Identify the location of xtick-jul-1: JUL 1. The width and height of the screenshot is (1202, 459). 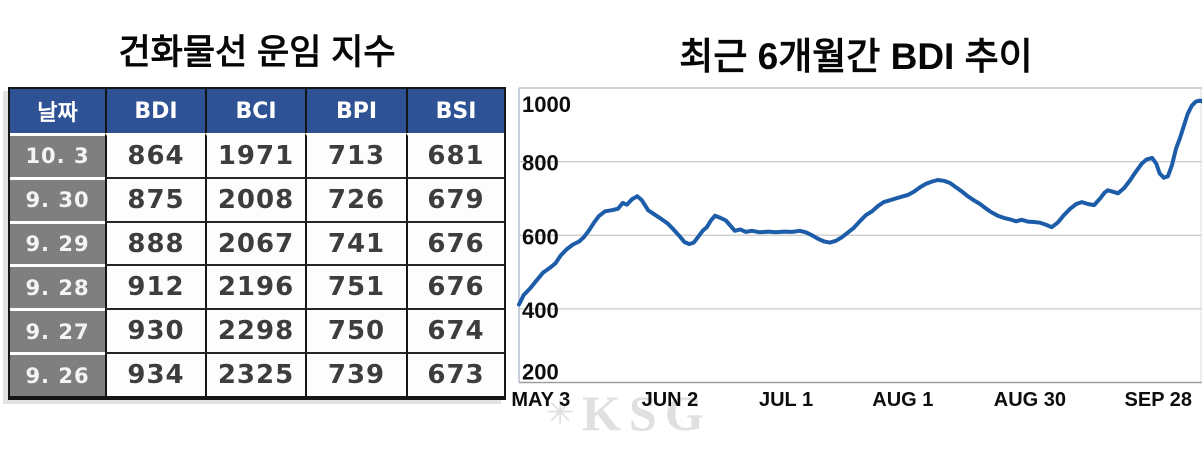
(786, 400).